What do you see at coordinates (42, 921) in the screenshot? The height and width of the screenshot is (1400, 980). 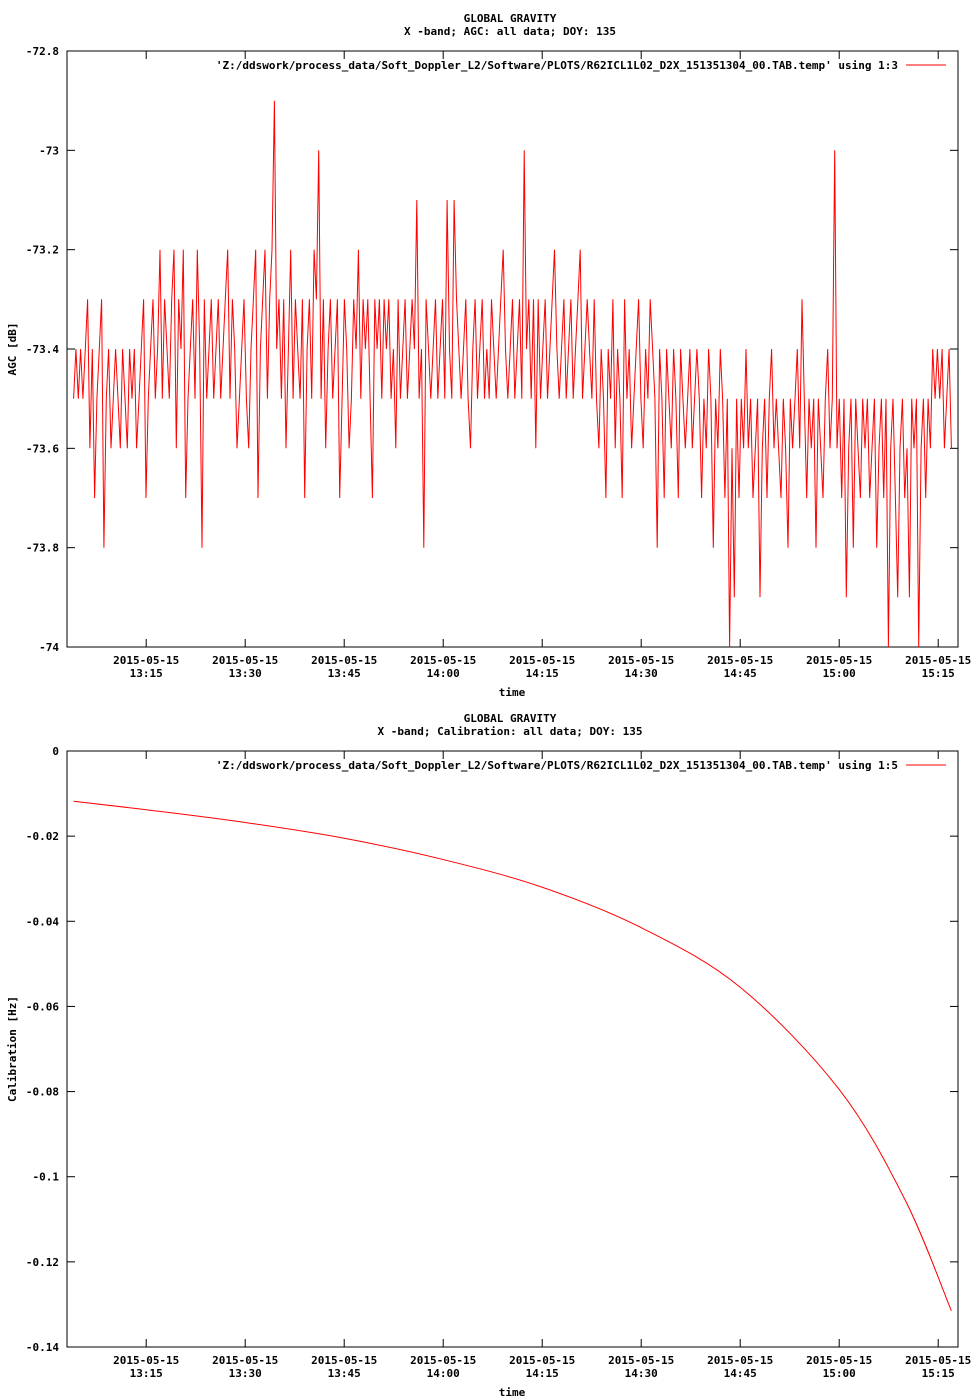 I see `y-tick-label: -0.04` at bounding box center [42, 921].